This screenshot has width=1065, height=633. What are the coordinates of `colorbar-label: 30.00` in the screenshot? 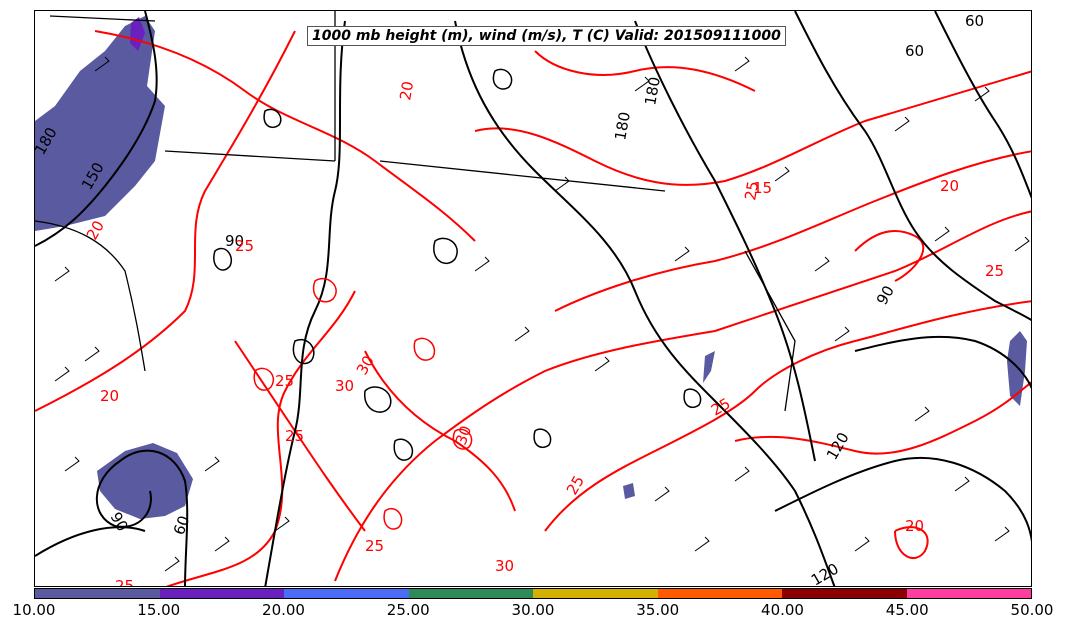 It's located at (533, 610).